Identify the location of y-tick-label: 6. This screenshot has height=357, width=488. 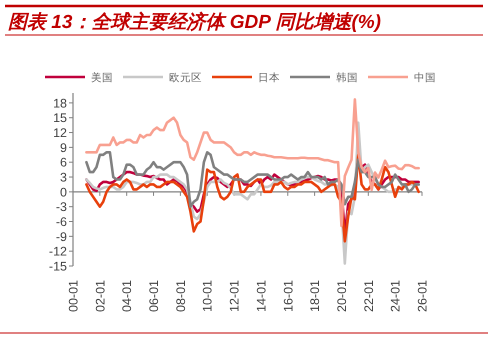
(64, 163).